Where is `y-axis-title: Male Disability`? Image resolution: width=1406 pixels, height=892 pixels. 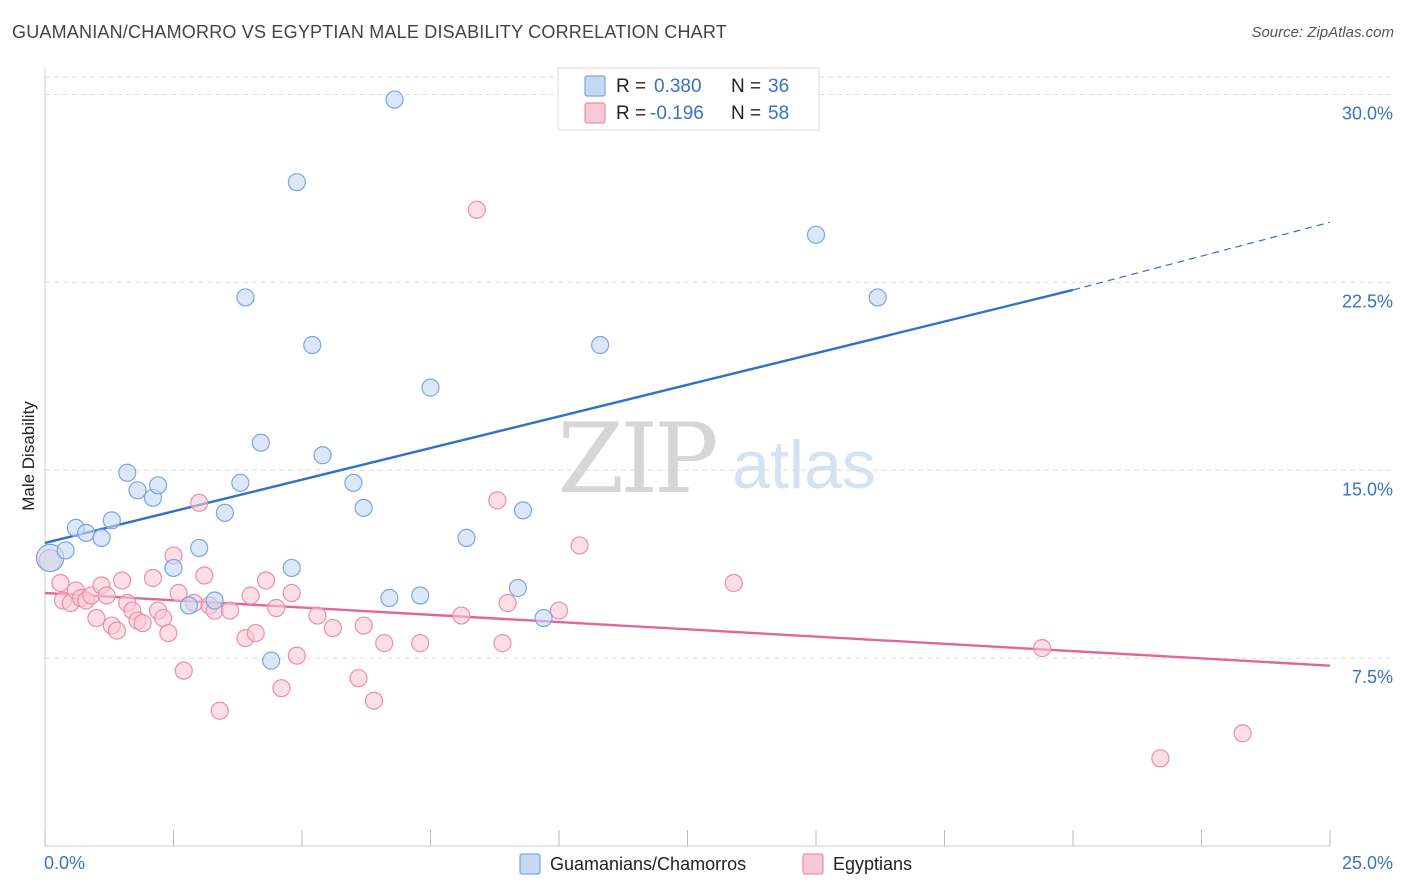
y-axis-title: Male Disability is located at coordinates (28, 456).